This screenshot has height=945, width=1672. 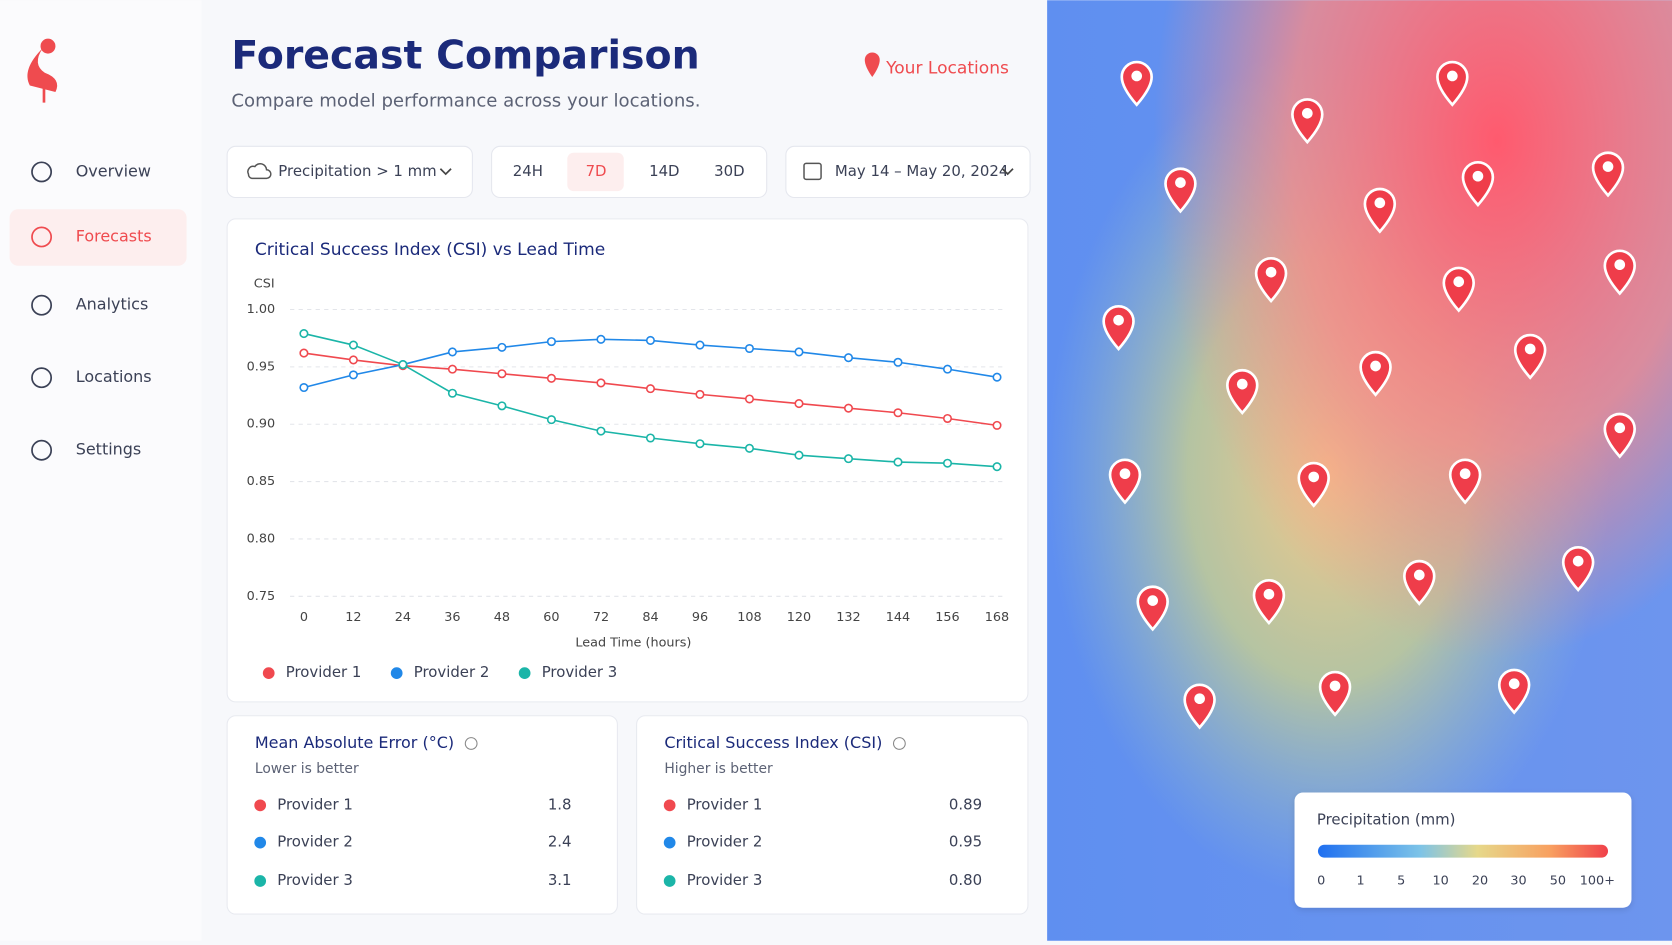 I want to click on x-tick-label: 12, so click(x=353, y=617).